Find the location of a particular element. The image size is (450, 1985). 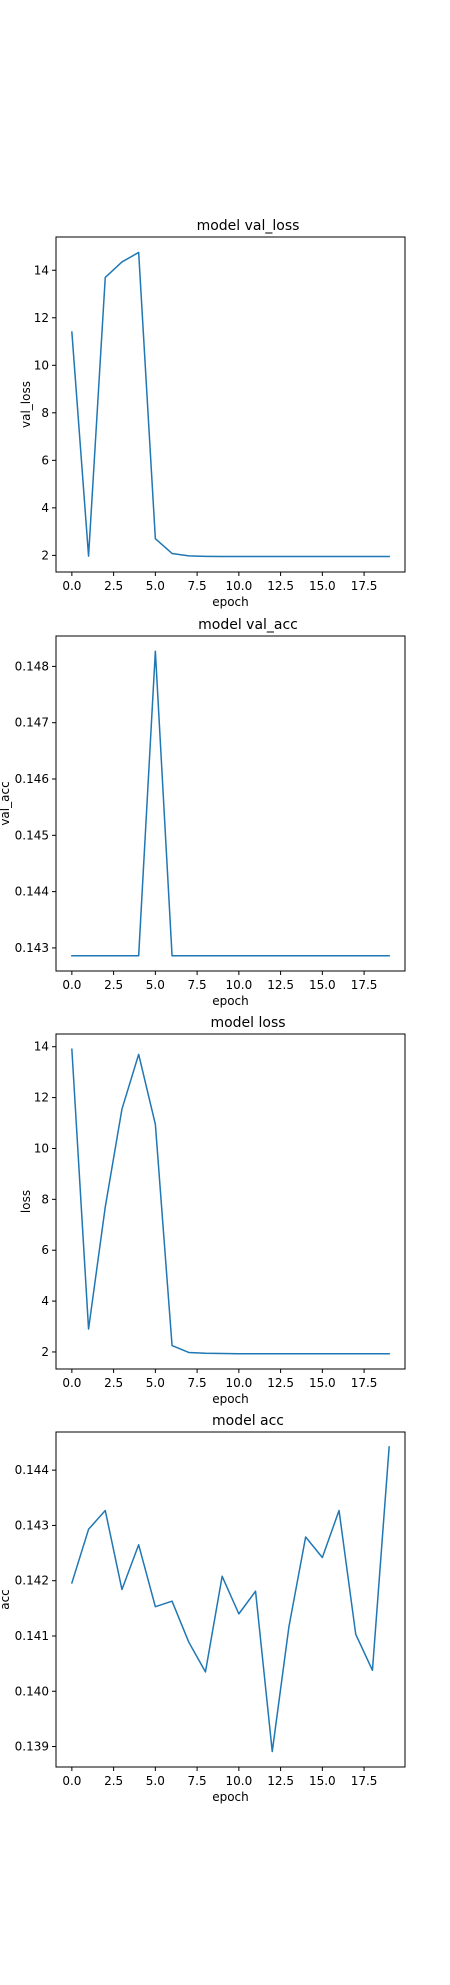

y-axis-label: val_loss is located at coordinates (26, 404).